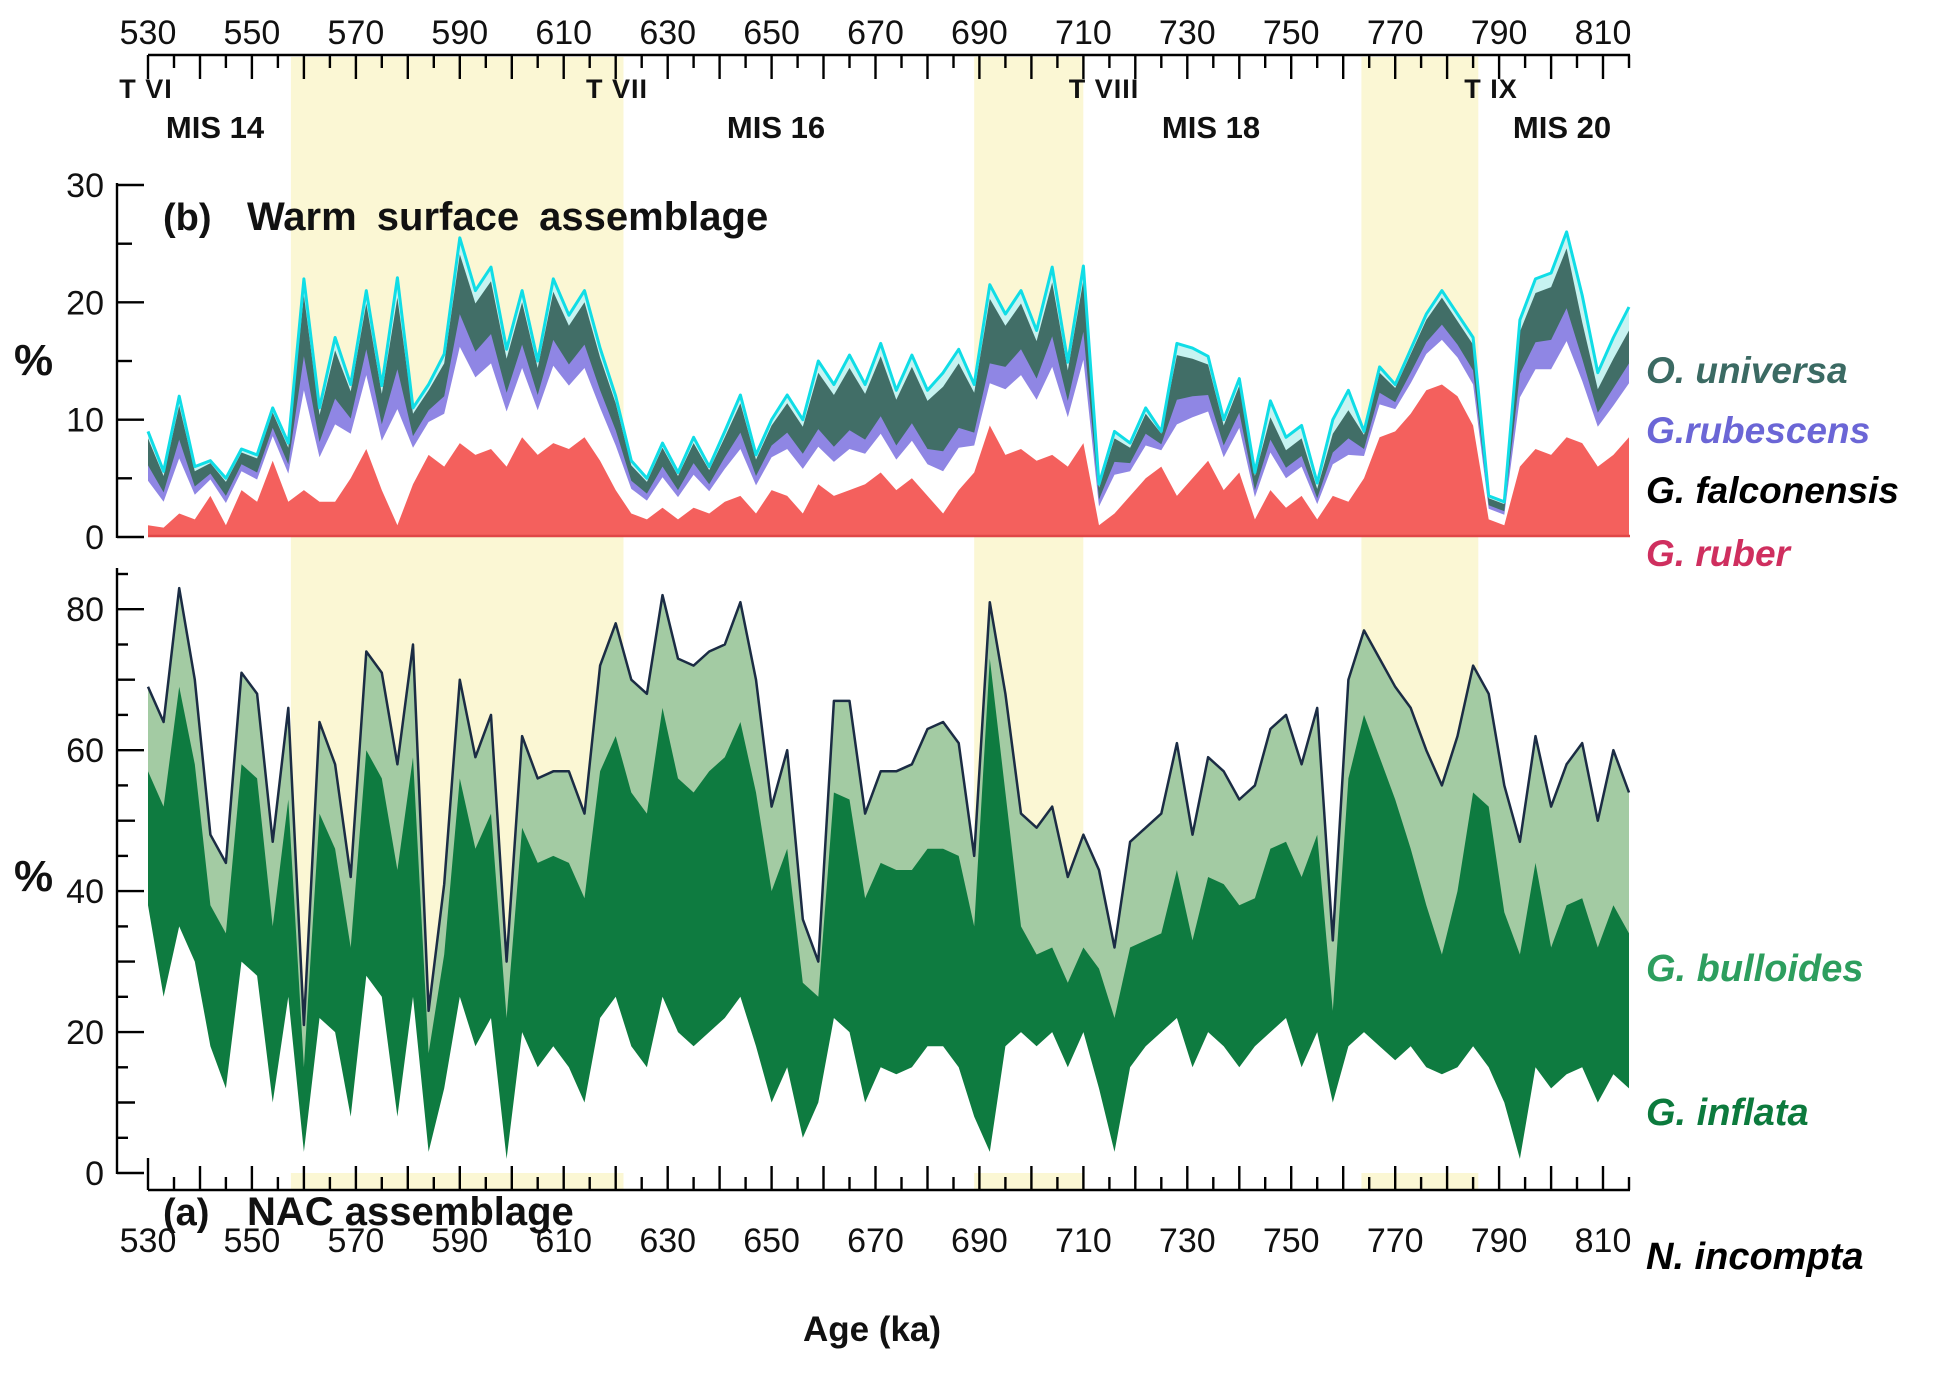 This screenshot has height=1385, width=1936. I want to click on termination-label-t7: T VII, so click(617, 89).